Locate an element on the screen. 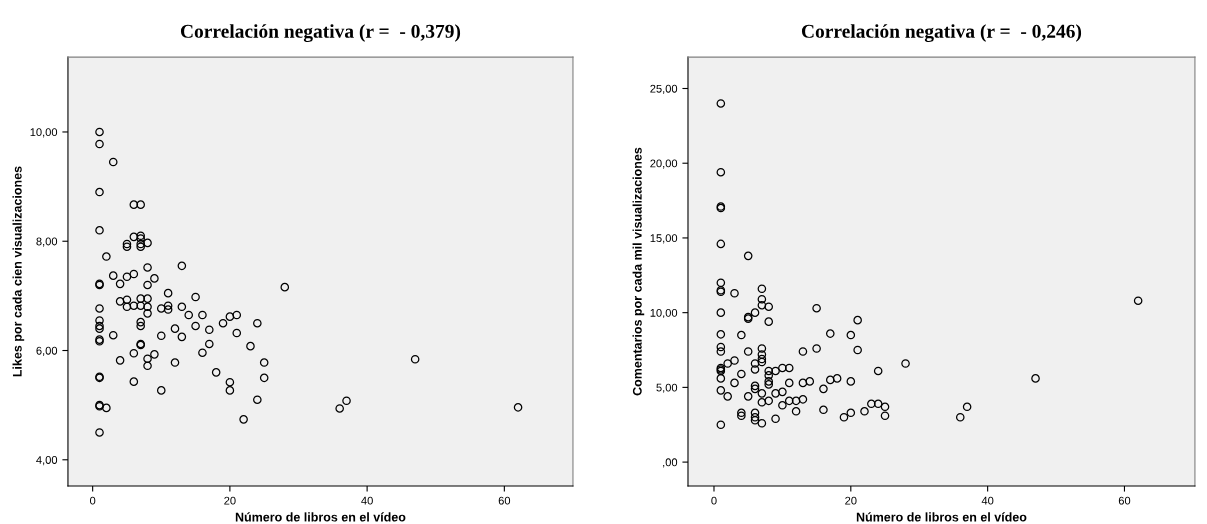 The image size is (1207, 524). y-tick-label: 15,00 is located at coordinates (664, 239).